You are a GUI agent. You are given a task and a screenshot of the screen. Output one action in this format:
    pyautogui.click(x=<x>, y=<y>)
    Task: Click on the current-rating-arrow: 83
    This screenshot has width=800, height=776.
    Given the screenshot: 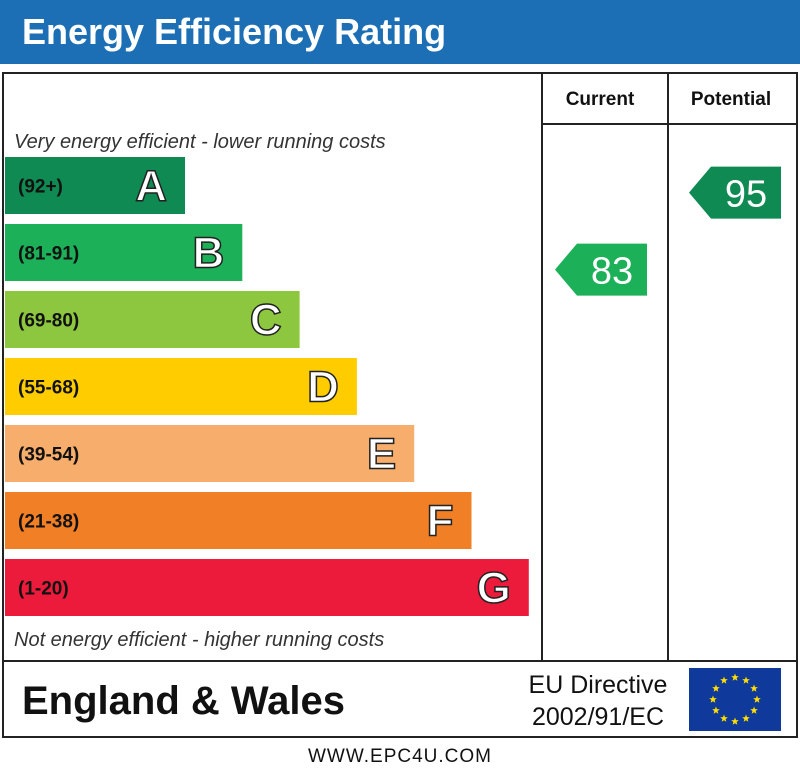 What is the action you would take?
    pyautogui.click(x=601, y=269)
    